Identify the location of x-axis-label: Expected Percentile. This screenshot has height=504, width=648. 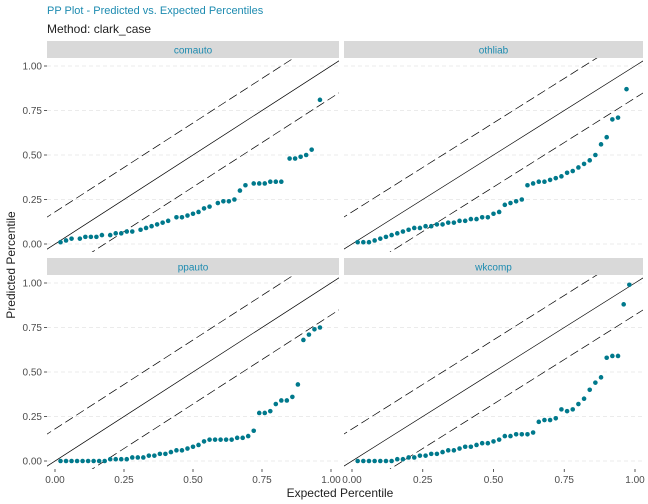
(340, 493).